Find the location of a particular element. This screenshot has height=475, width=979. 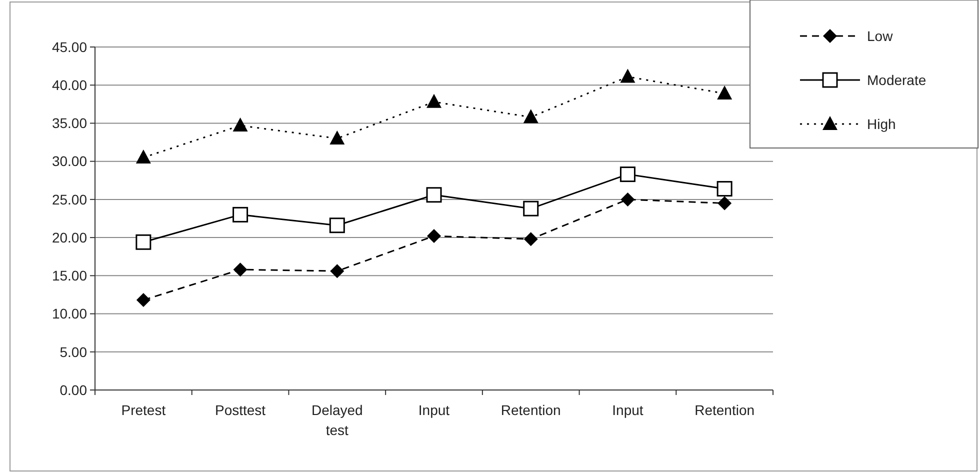

y-tick-label: 30.00 is located at coordinates (70, 161).